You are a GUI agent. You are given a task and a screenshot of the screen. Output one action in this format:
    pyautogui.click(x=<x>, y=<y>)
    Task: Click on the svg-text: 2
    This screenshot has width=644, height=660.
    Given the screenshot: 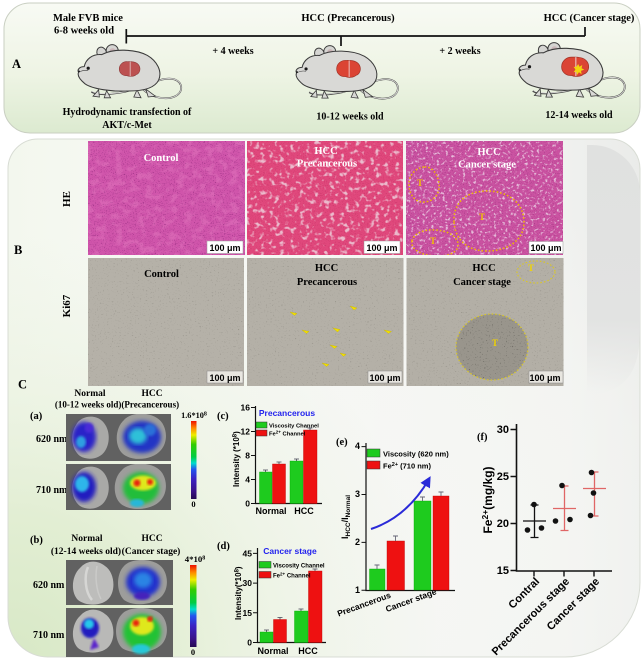 What is the action you would take?
    pyautogui.click(x=357, y=542)
    